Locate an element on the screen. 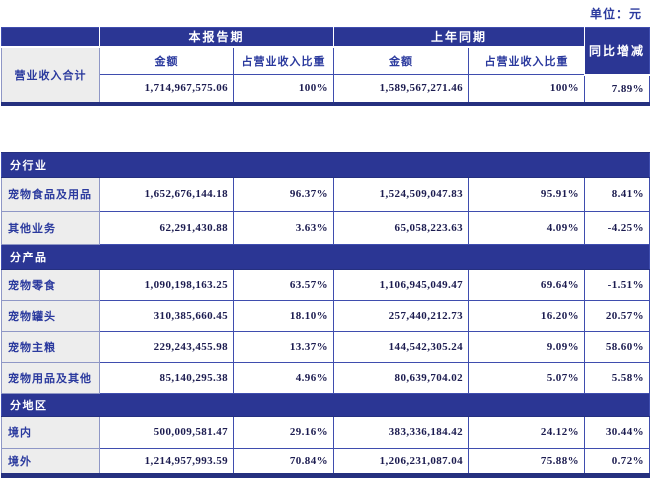  row-label: 其他业务 is located at coordinates (50, 227).